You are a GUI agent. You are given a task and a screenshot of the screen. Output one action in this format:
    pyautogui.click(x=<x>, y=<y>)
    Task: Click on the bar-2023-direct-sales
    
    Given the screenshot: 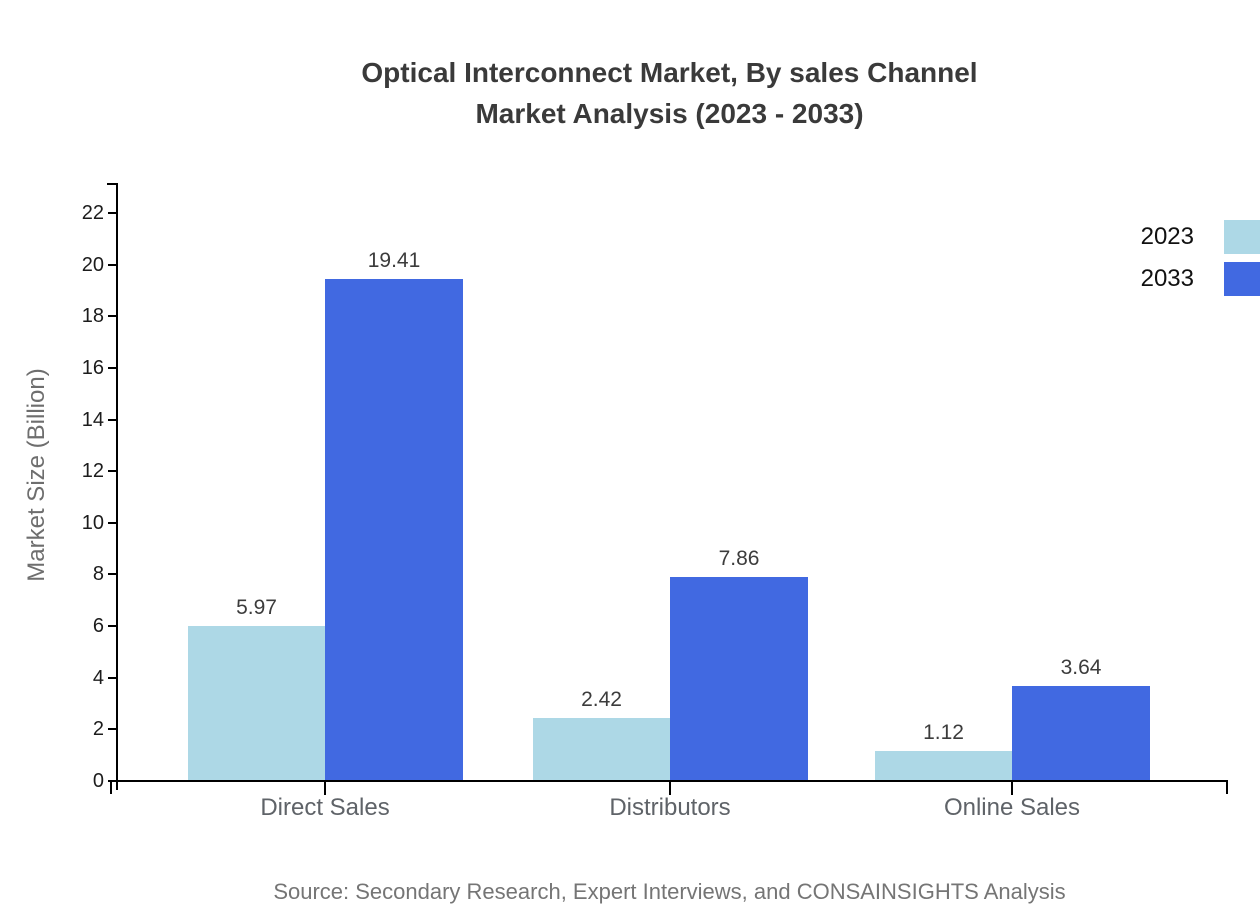 What is the action you would take?
    pyautogui.click(x=256, y=703)
    